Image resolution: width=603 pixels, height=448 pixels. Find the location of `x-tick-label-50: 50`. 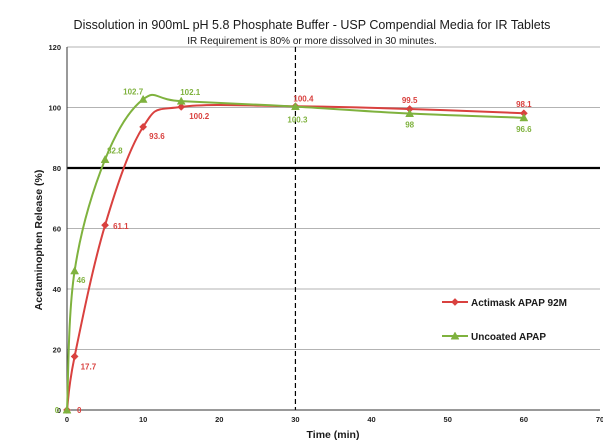

x-tick-label-50: 50 is located at coordinates (448, 419).